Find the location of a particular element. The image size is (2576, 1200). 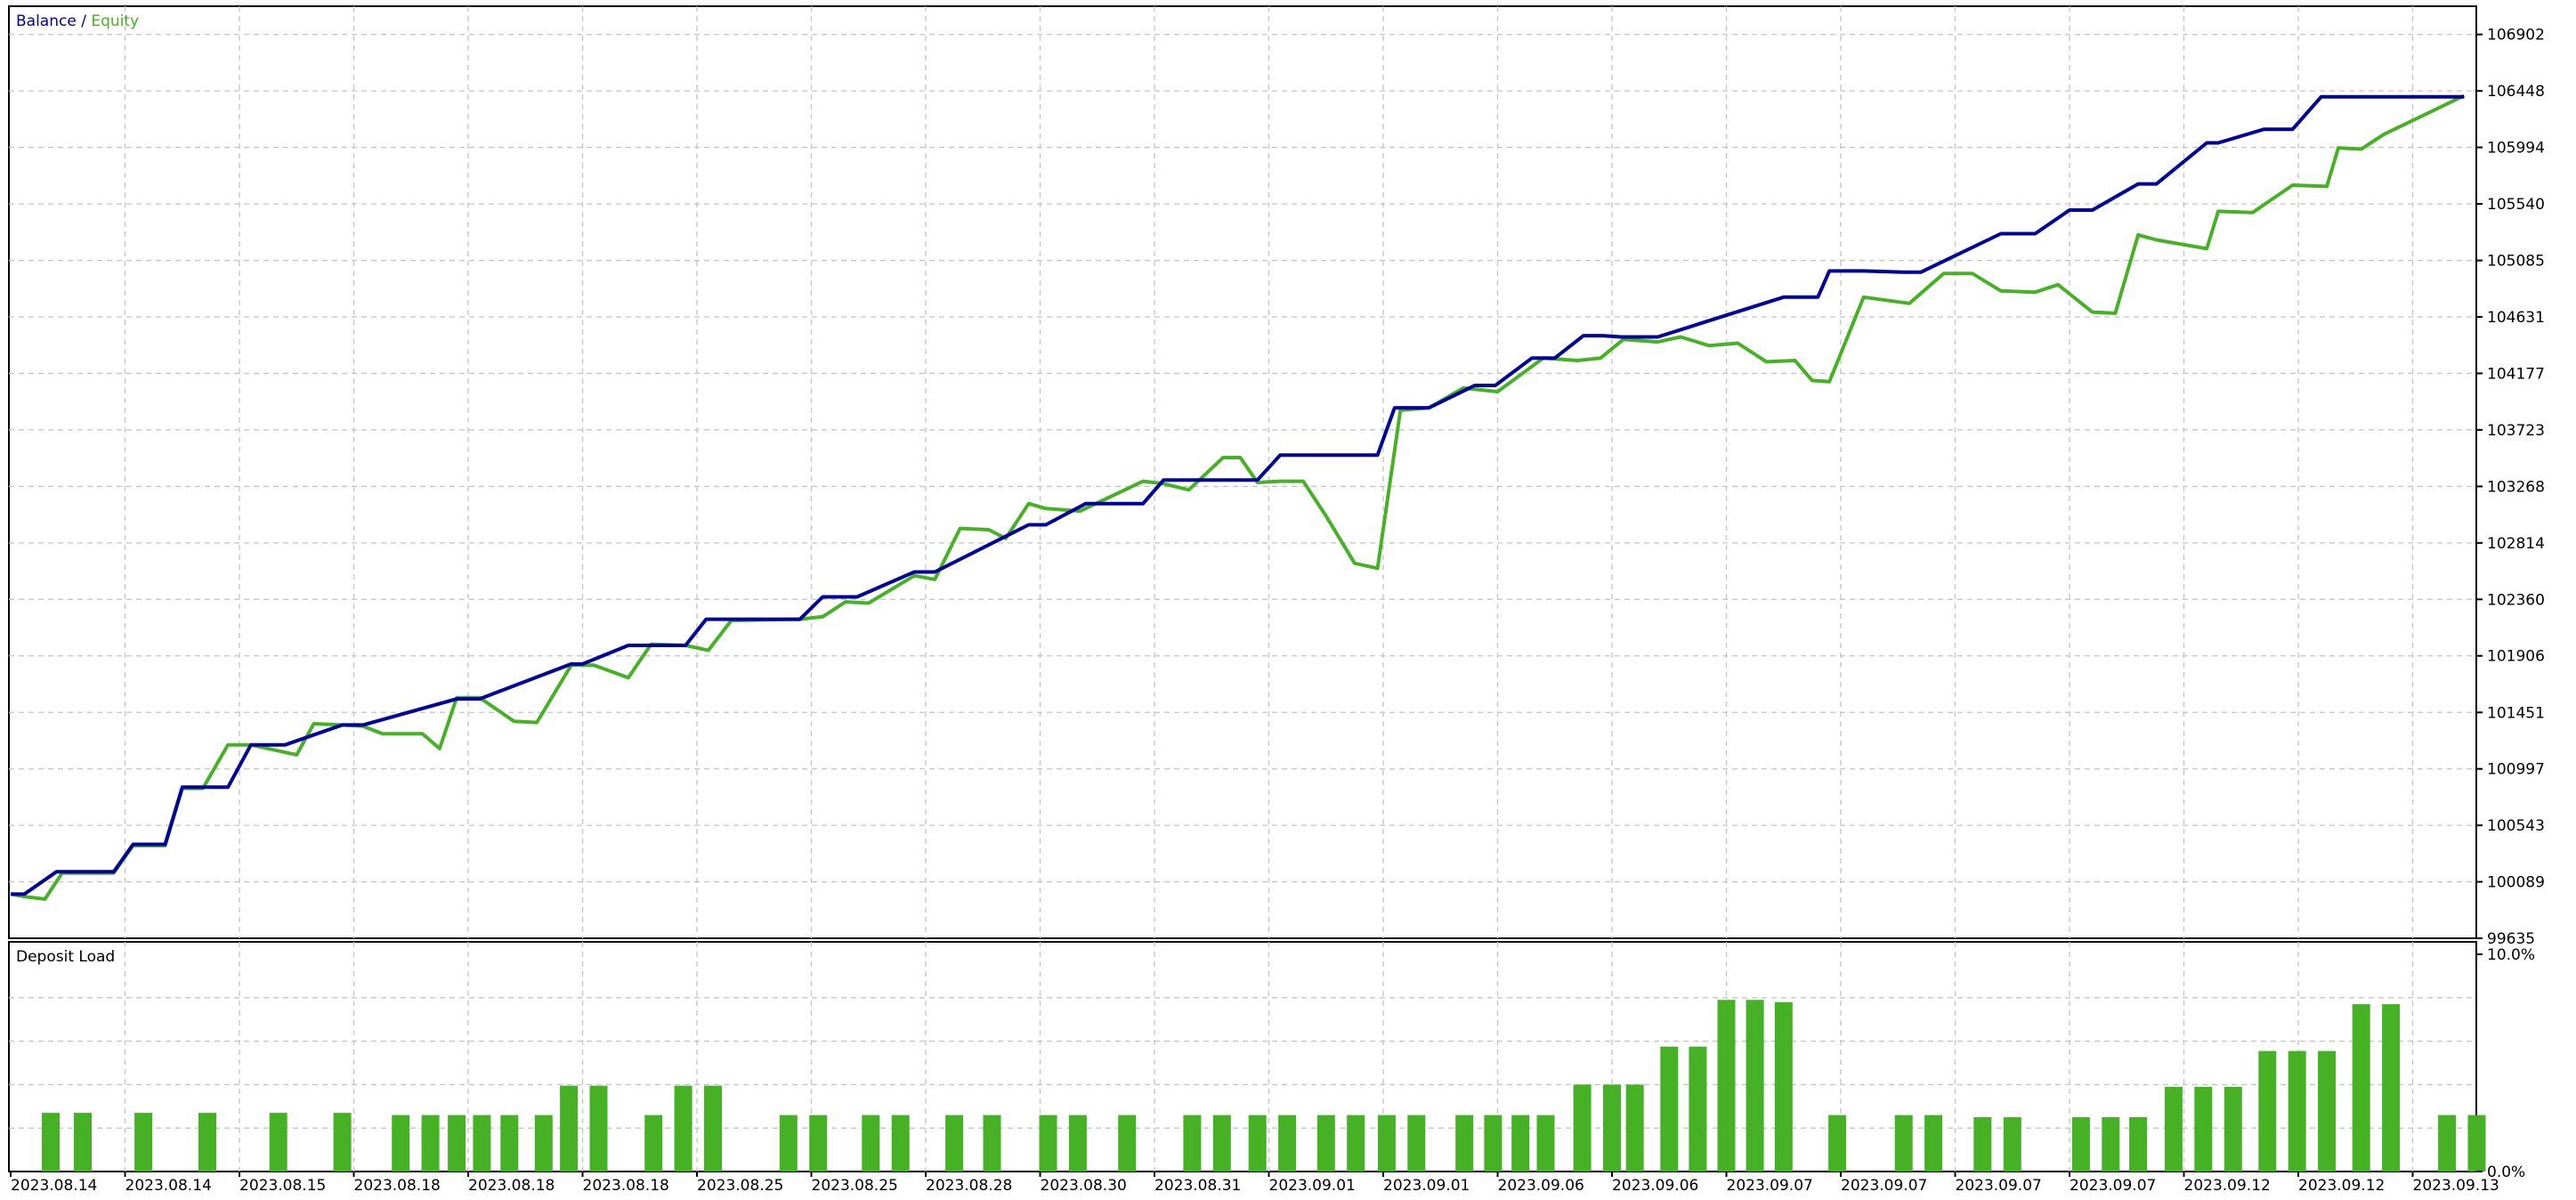

y-tick-label: 99635 is located at coordinates (2511, 939).